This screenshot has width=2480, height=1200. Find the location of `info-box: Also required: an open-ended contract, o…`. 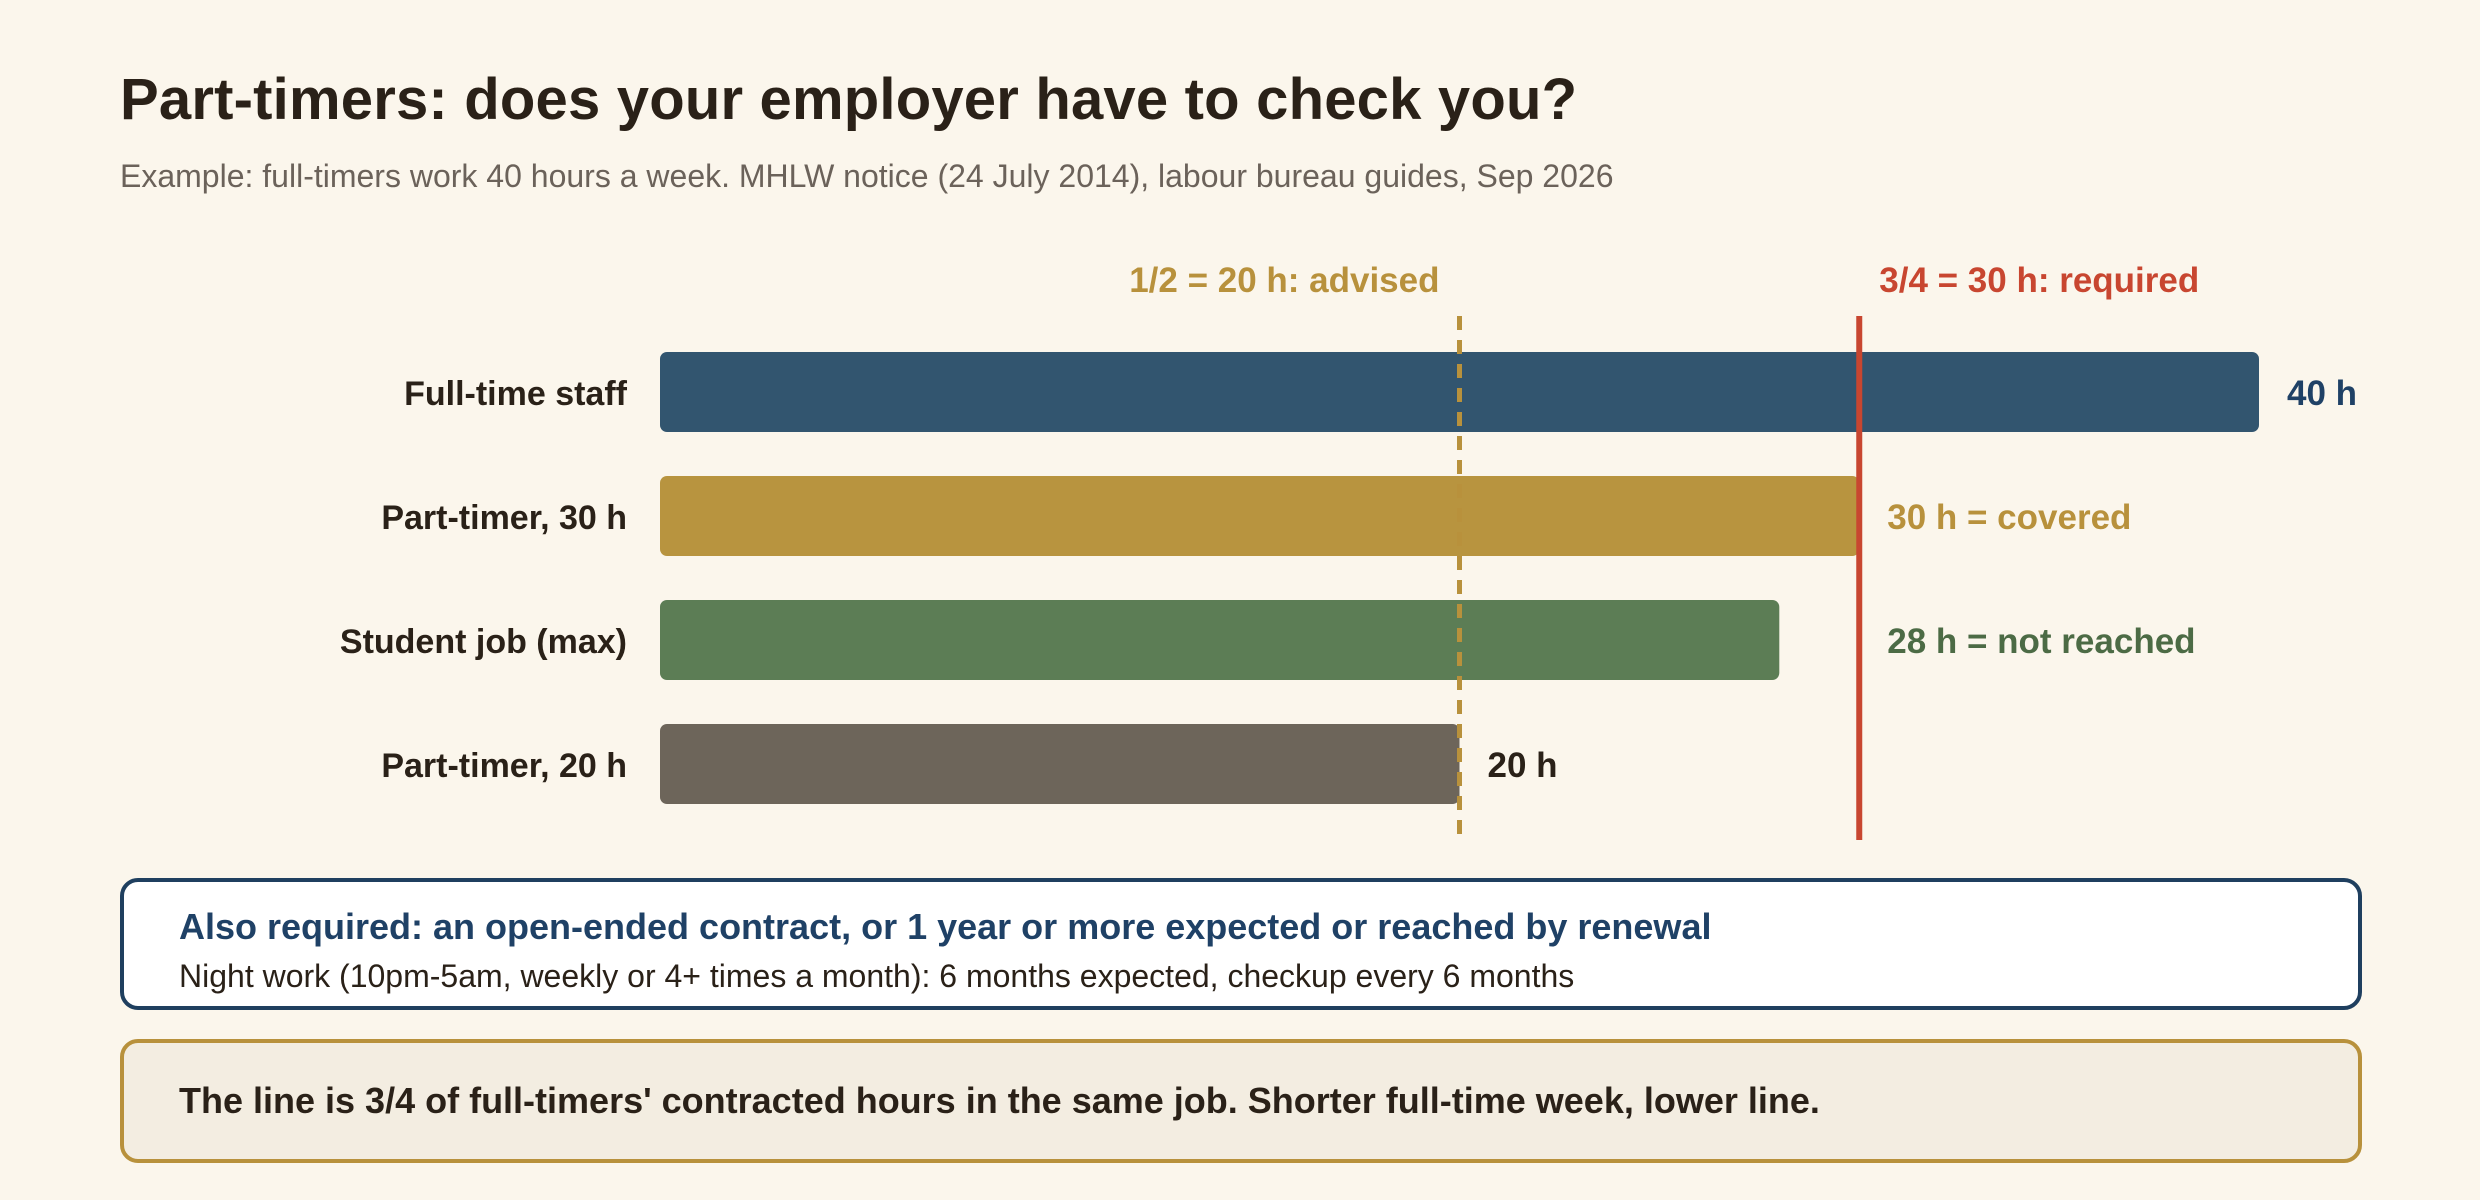

info-box: Also required: an open-ended contract, o… is located at coordinates (1241, 944).